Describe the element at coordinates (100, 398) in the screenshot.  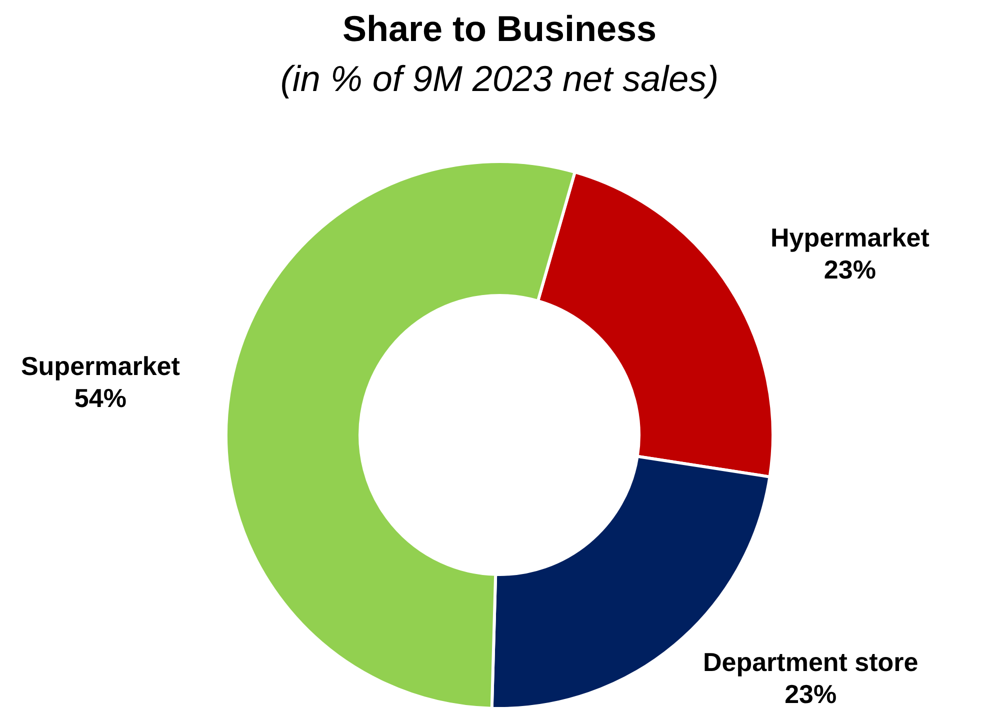
I see `data-label: 54%` at that location.